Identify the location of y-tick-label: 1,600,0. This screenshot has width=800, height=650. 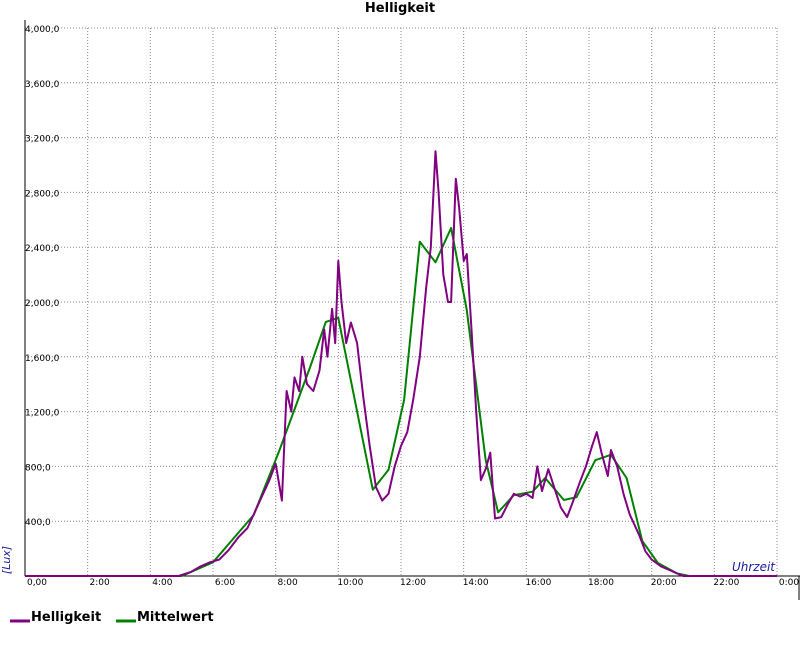
(42, 359).